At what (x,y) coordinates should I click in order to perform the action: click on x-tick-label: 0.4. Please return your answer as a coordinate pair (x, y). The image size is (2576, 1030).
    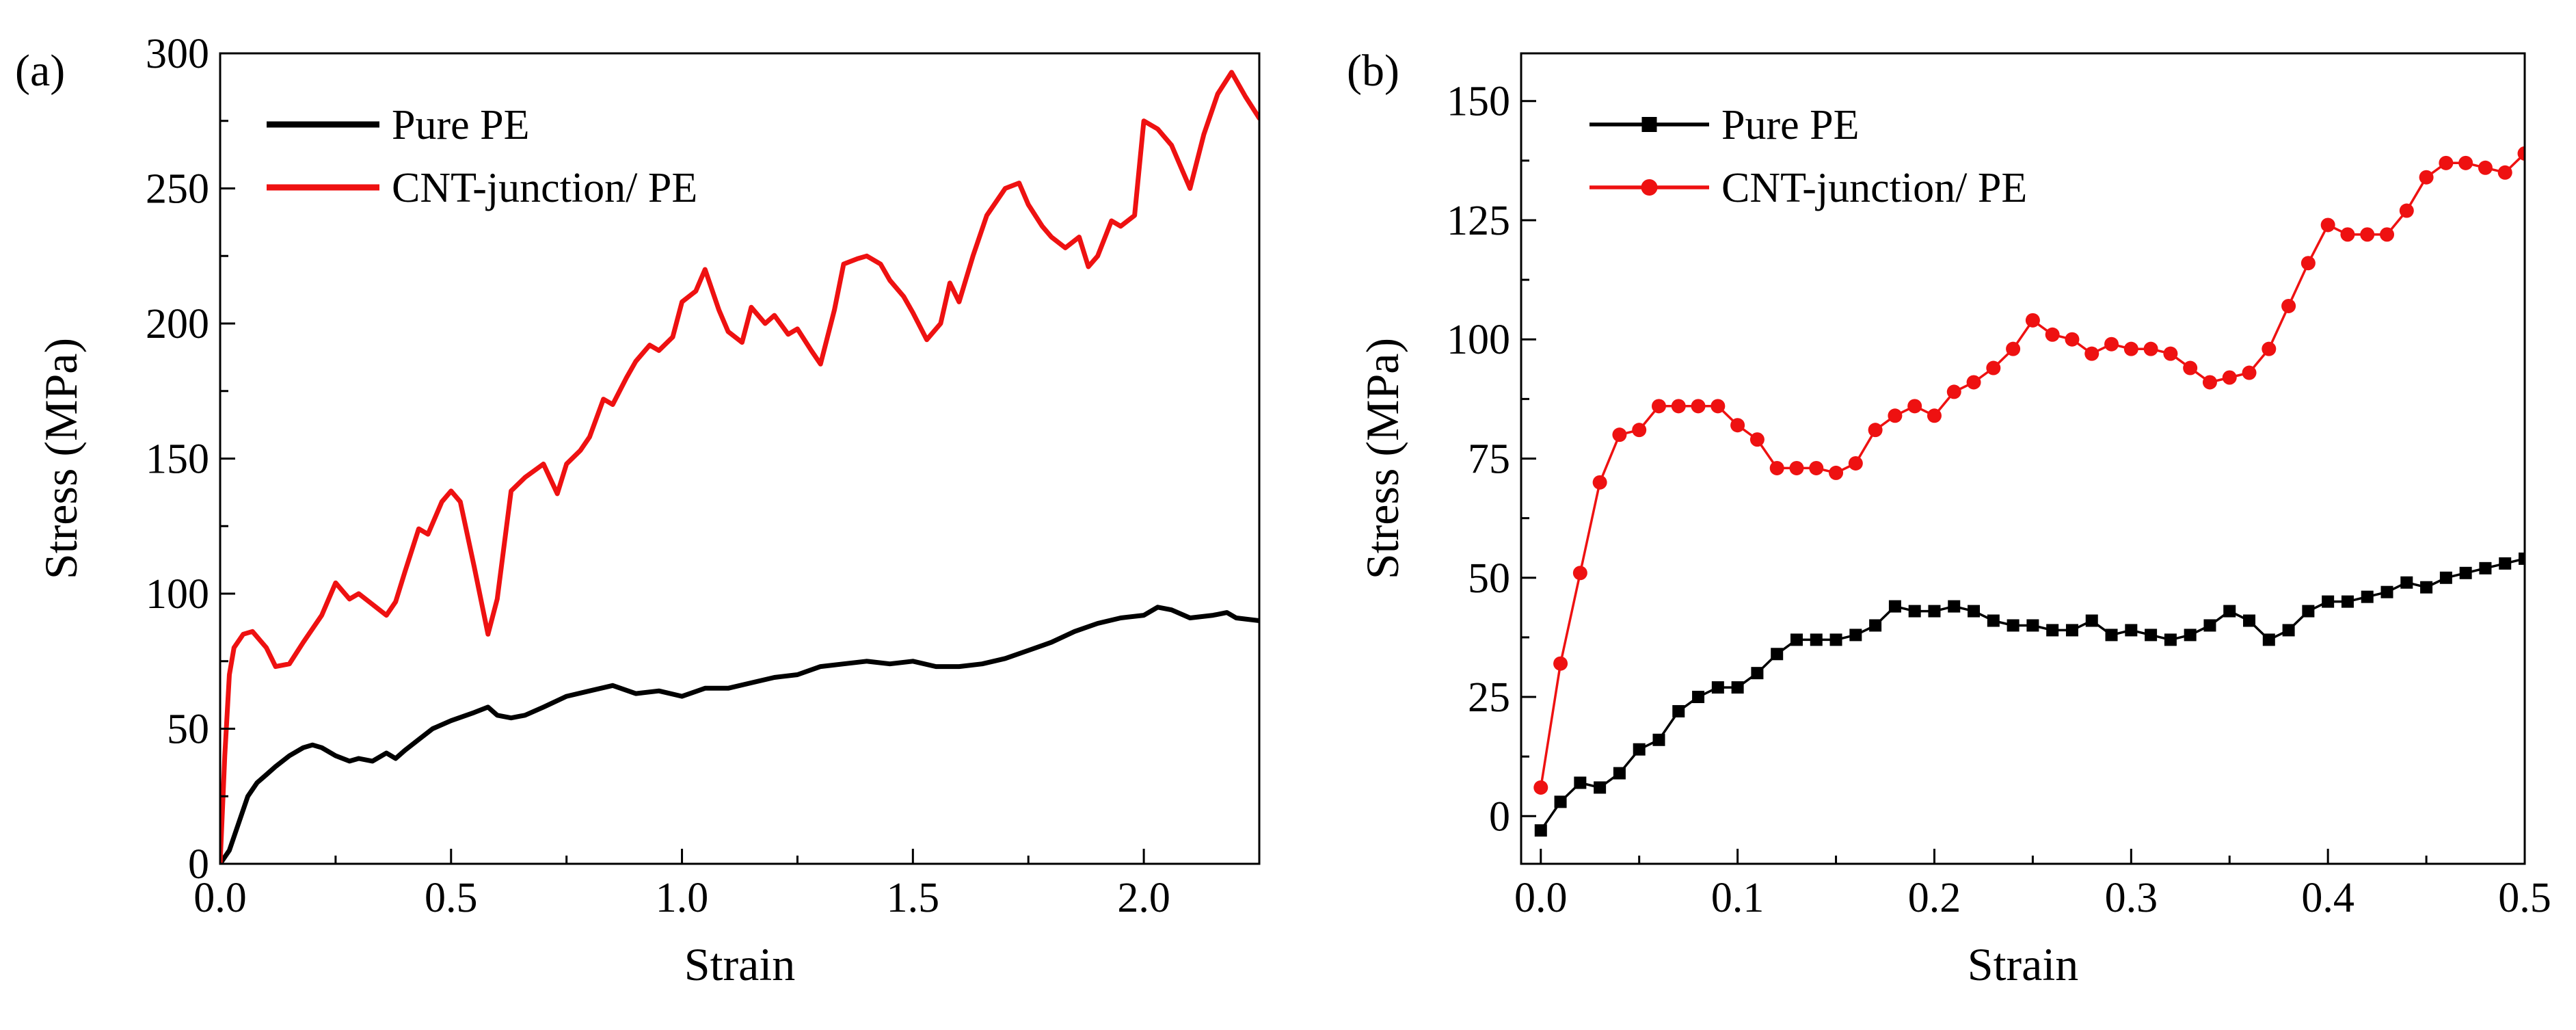
    Looking at the image, I should click on (2327, 898).